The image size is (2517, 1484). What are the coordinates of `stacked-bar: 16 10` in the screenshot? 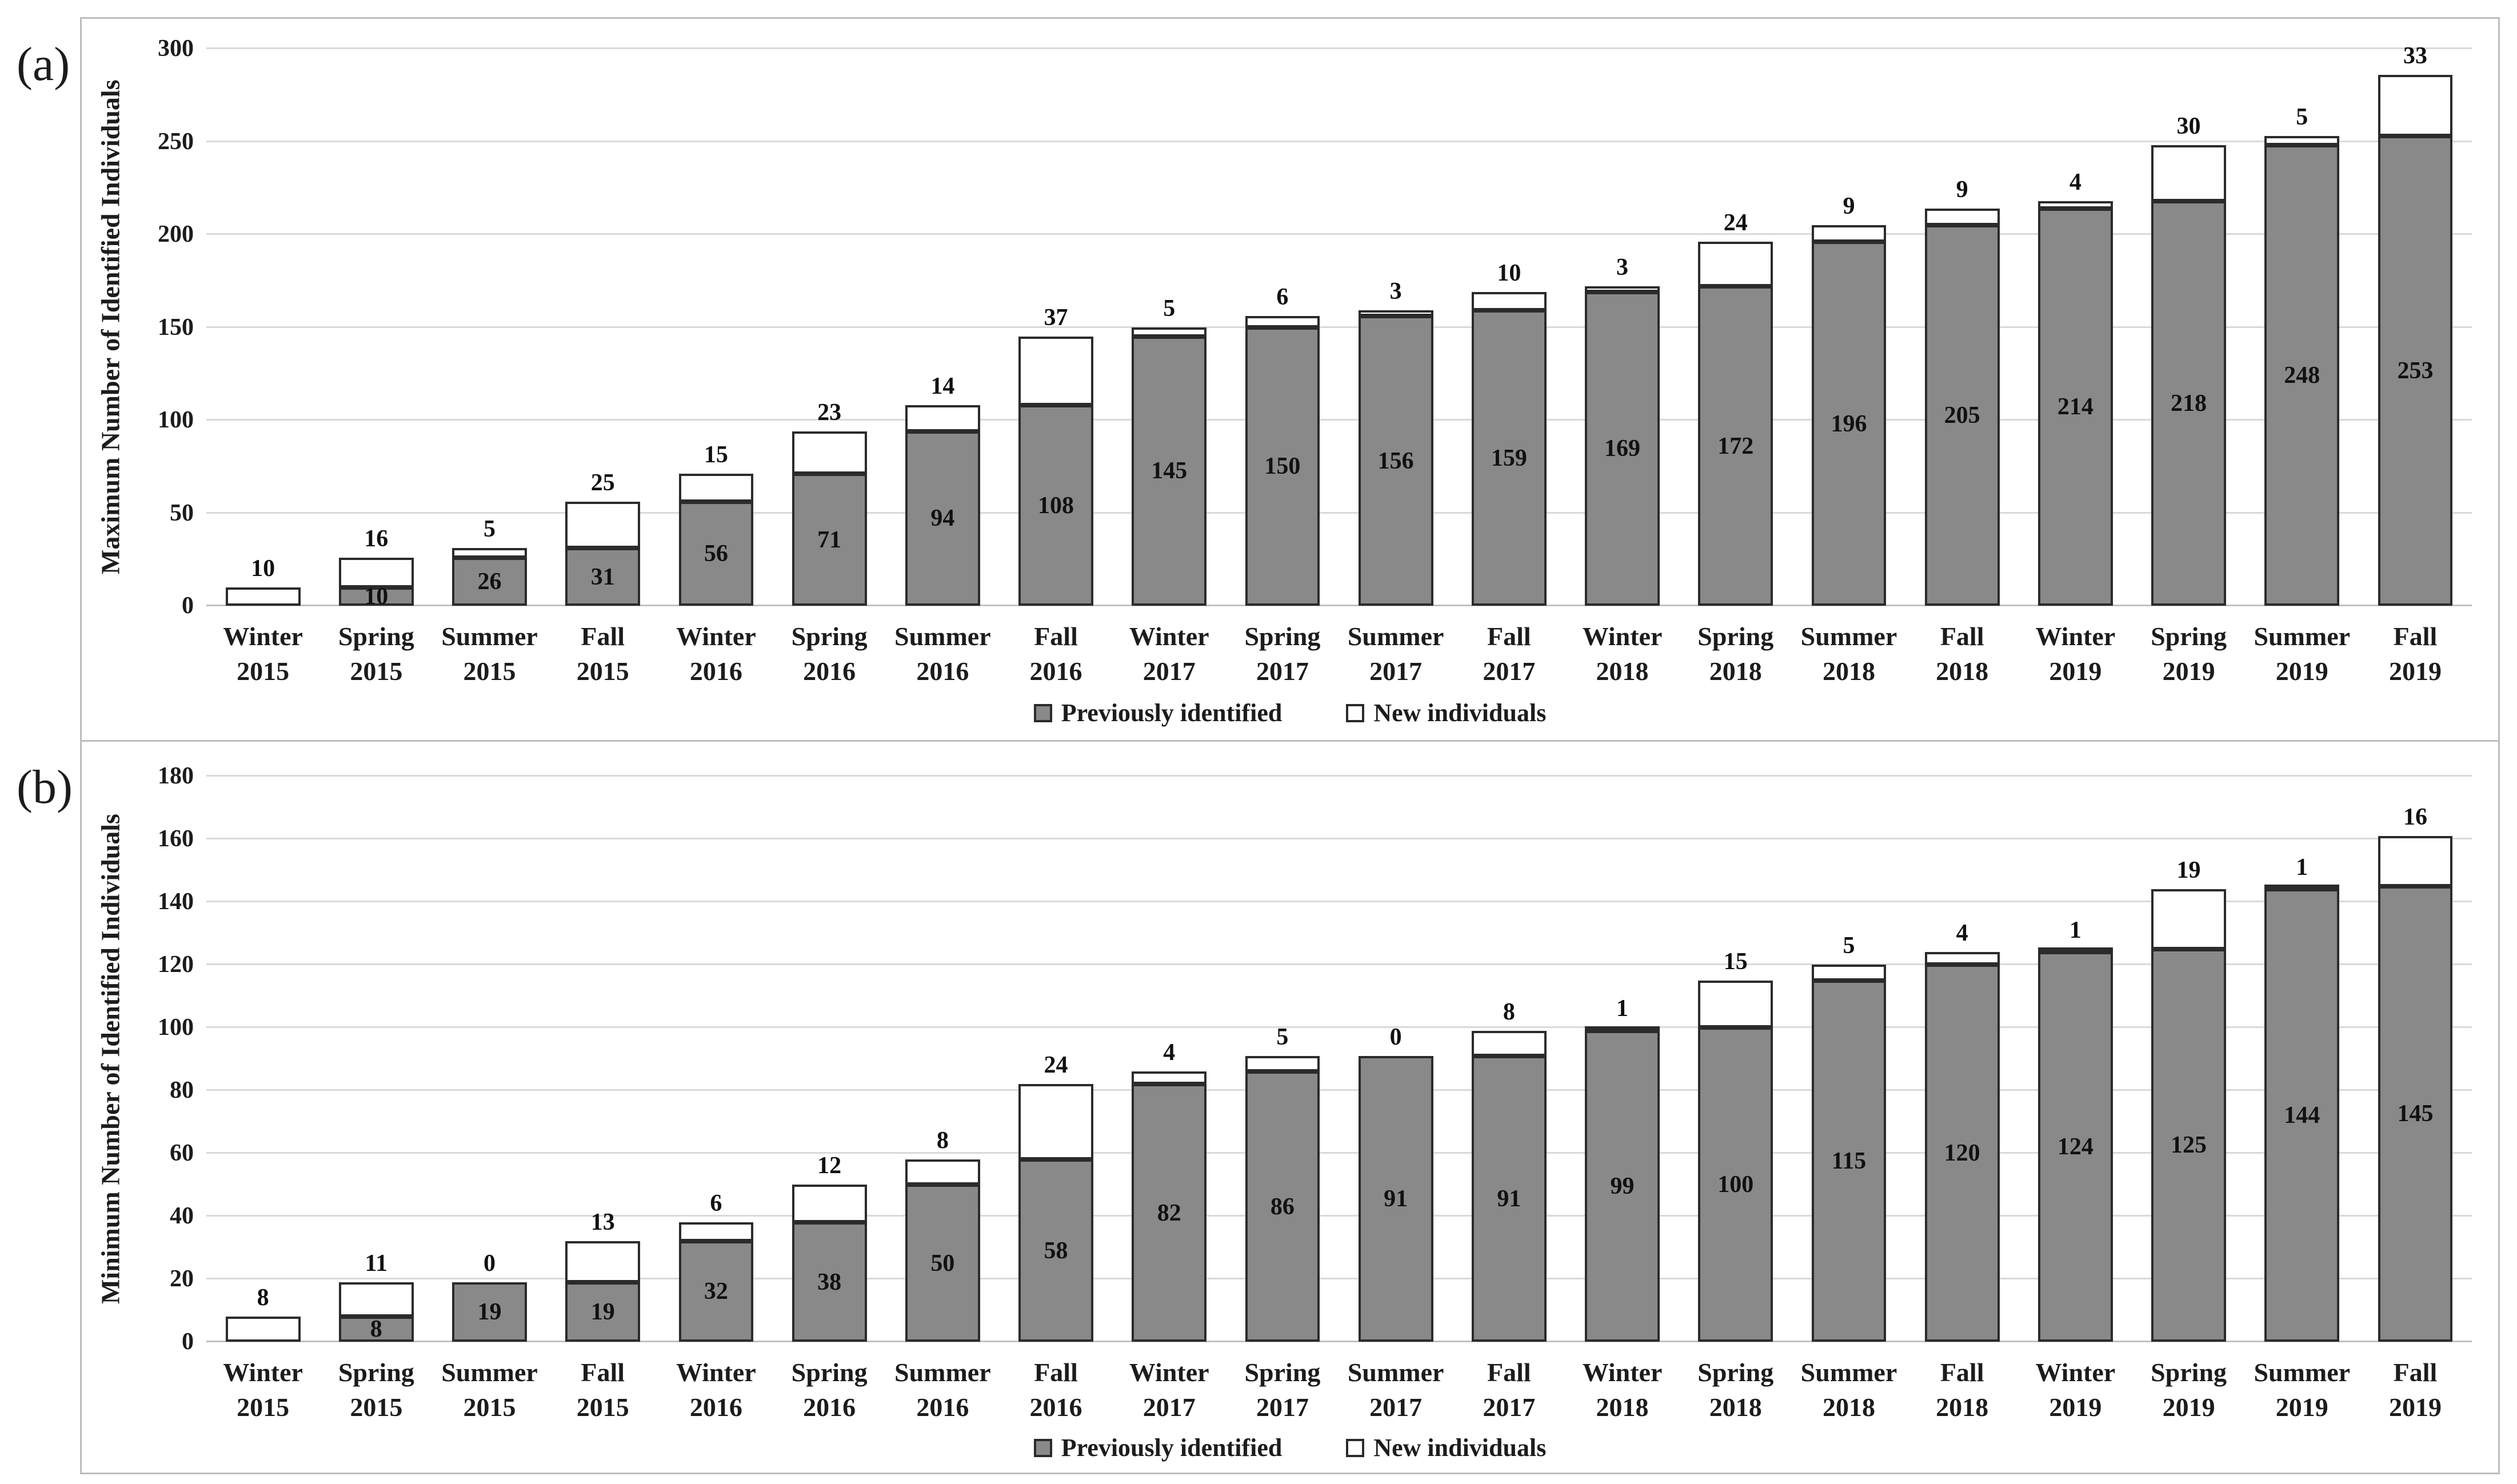 It's located at (376, 329).